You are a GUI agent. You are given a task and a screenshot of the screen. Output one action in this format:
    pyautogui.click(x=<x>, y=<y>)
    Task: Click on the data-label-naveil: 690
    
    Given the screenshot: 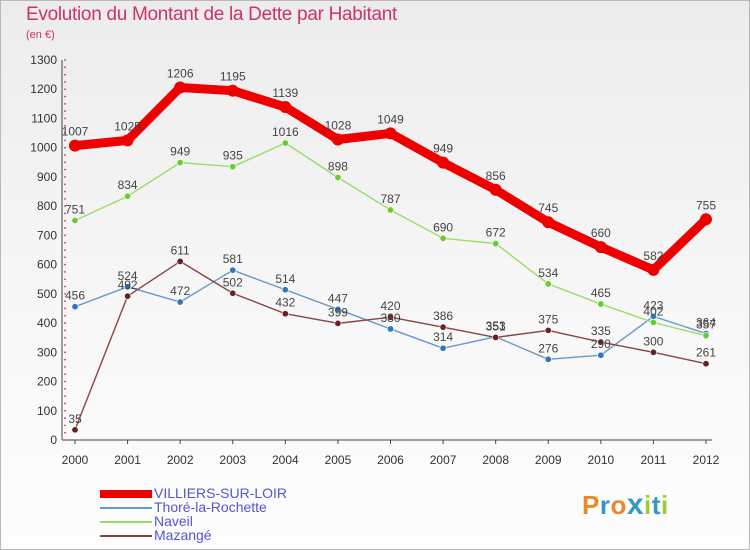 What is the action you would take?
    pyautogui.click(x=443, y=227)
    